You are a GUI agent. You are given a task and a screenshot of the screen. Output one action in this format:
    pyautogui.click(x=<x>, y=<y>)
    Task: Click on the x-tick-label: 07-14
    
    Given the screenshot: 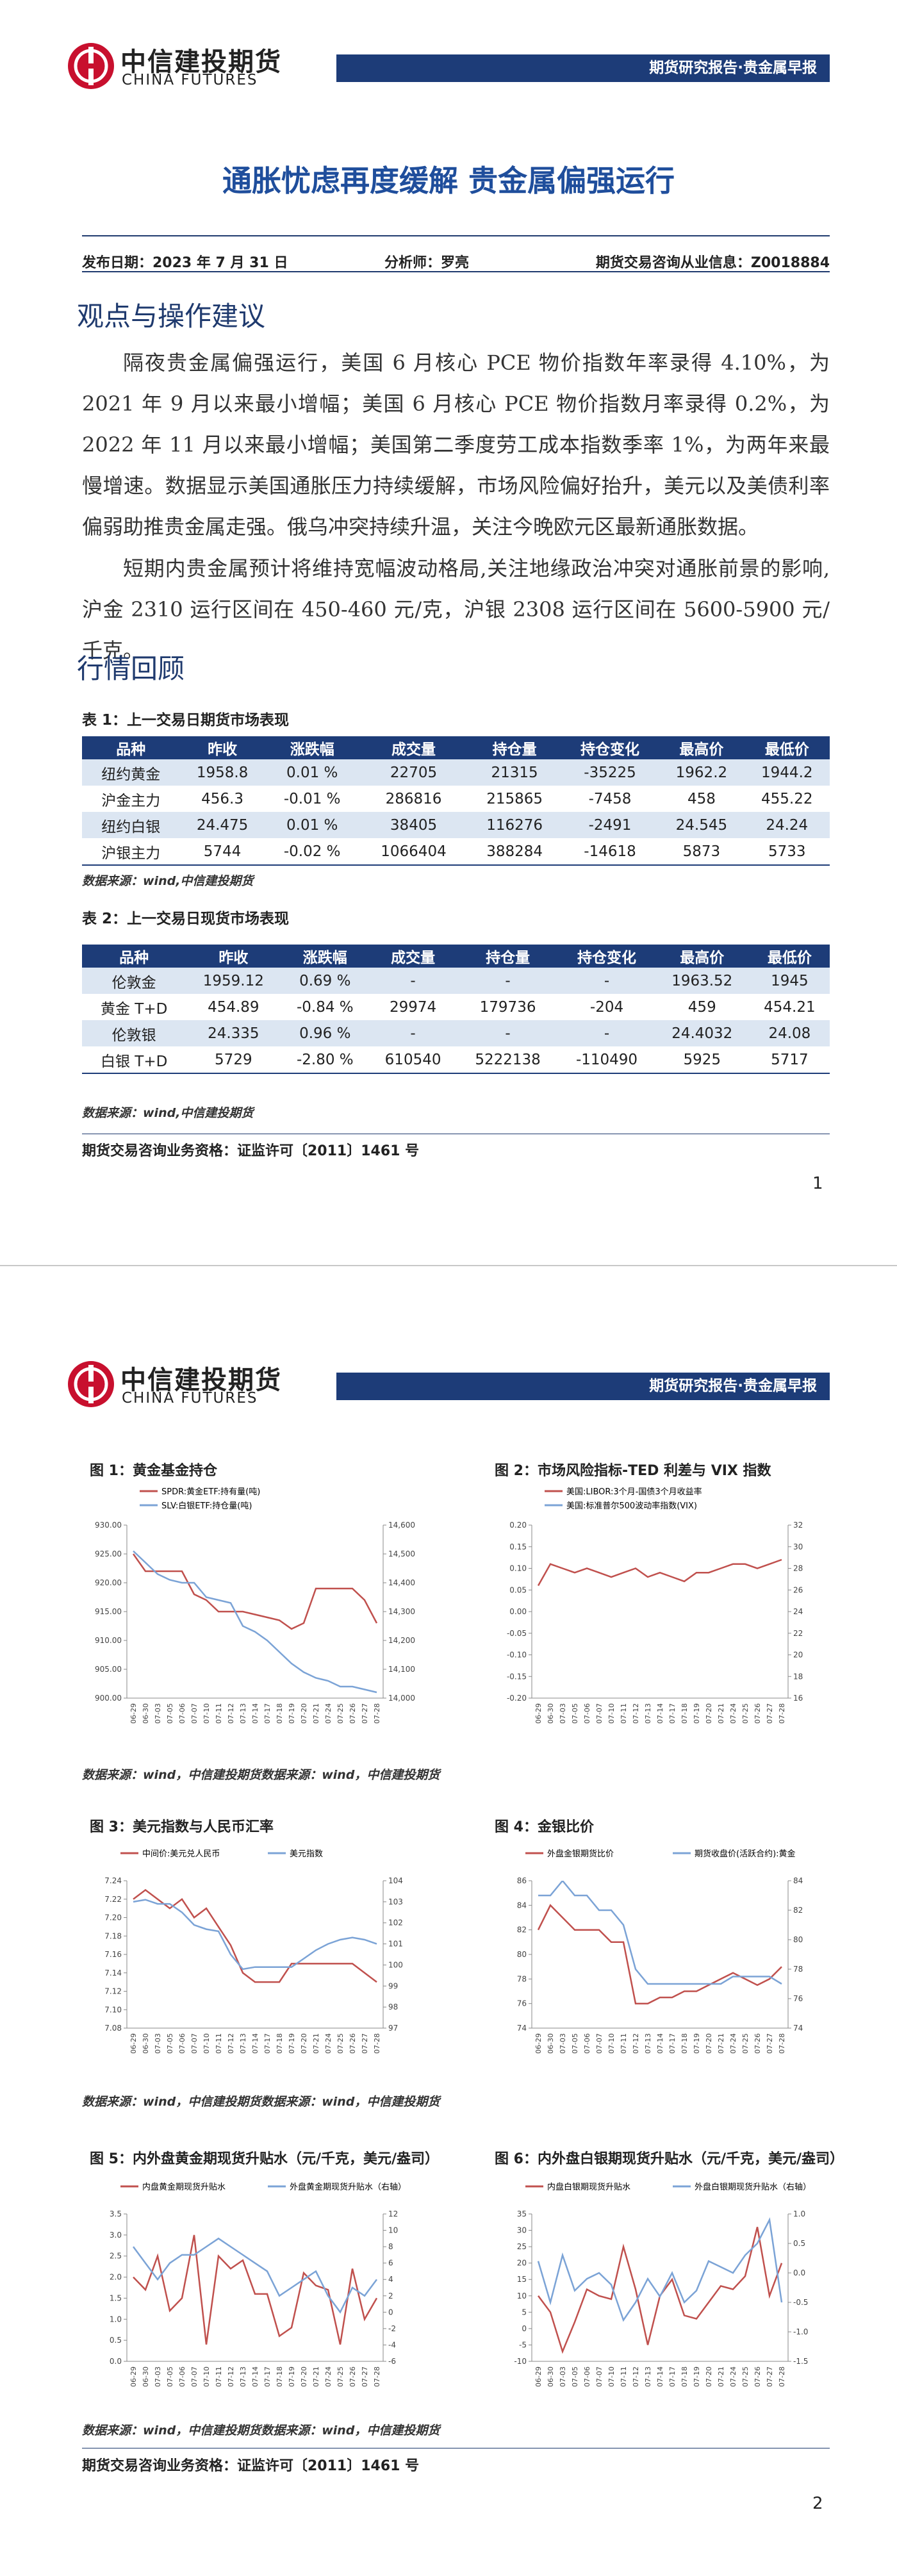 What is the action you would take?
    pyautogui.click(x=660, y=2376)
    